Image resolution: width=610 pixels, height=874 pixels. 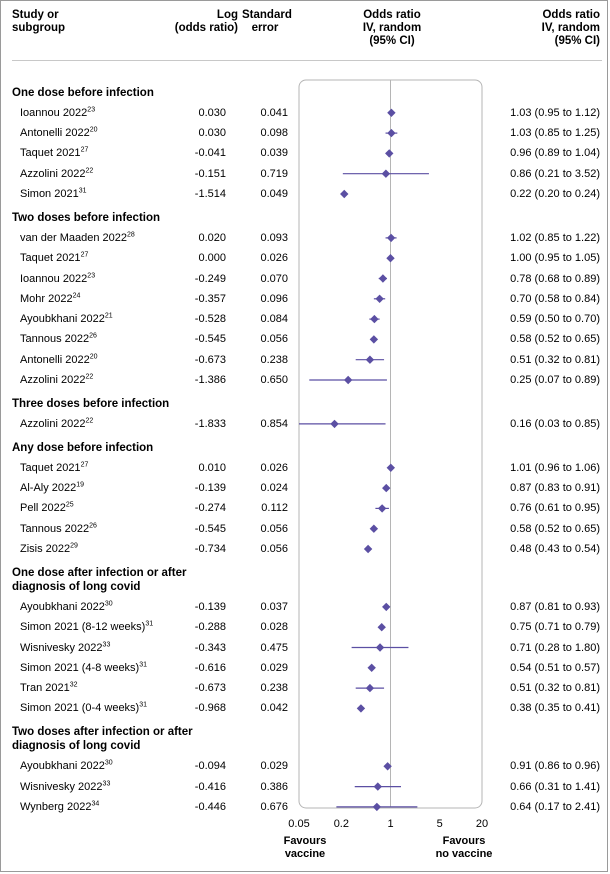 What do you see at coordinates (274, 194) in the screenshot?
I see `standard-error-value: 0.049` at bounding box center [274, 194].